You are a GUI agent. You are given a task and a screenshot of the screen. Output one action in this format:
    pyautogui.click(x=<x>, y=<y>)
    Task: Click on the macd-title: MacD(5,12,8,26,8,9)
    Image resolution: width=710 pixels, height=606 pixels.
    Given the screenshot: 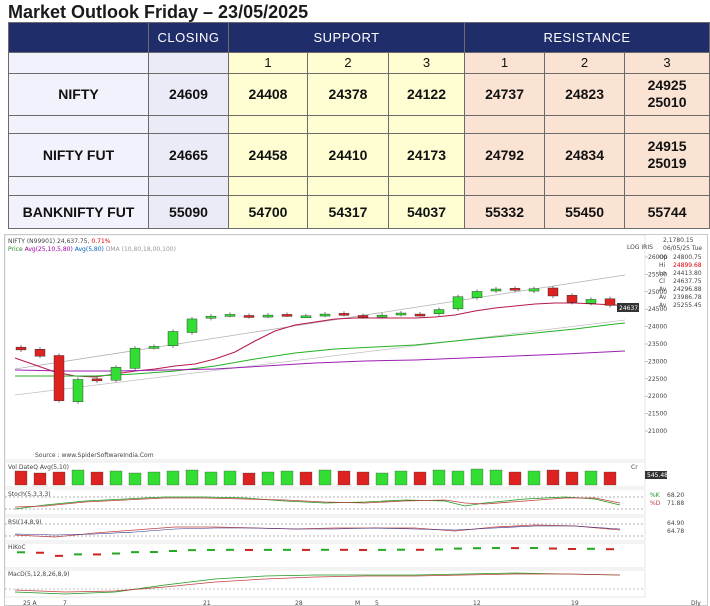 What is the action you would take?
    pyautogui.click(x=39, y=574)
    